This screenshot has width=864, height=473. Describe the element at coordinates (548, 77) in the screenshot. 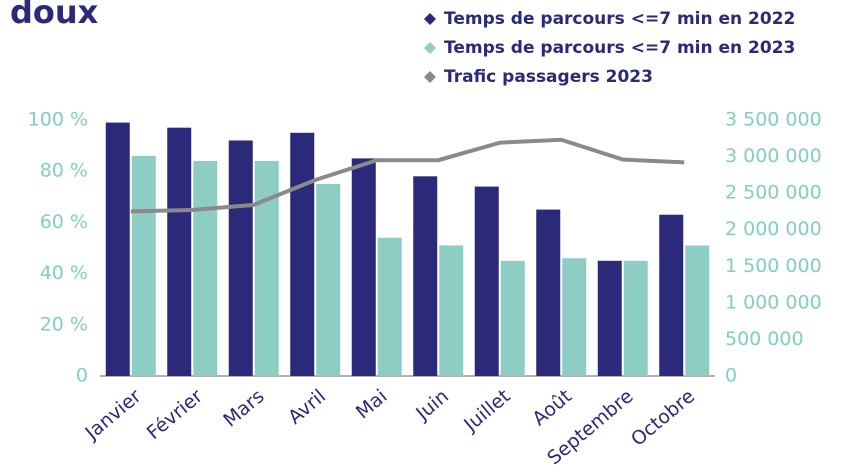

I see `legend-label: Trafic passagers 2023` at that location.